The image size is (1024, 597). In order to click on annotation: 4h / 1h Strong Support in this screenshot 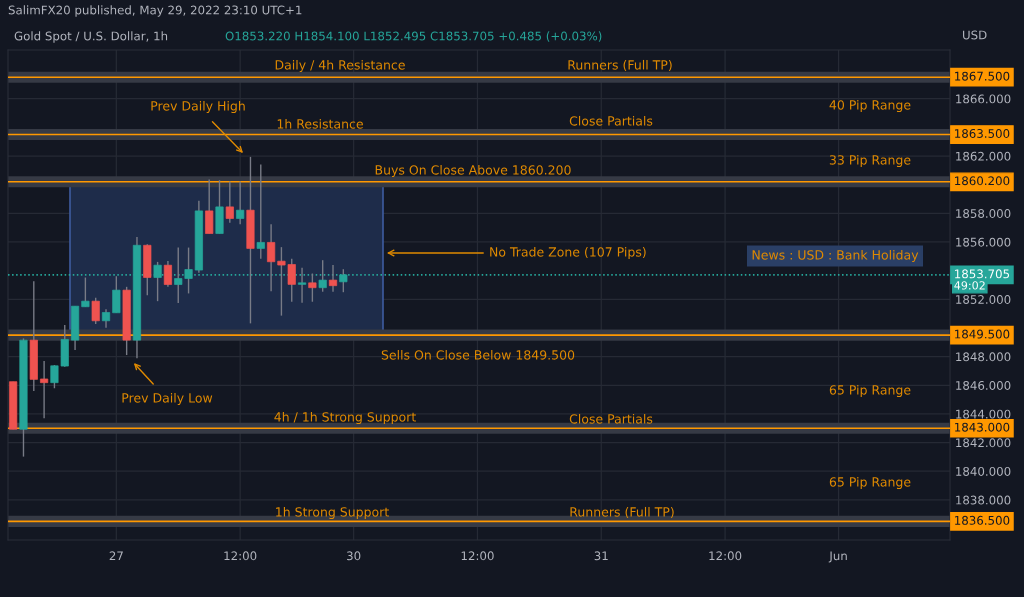, I will do `click(345, 418)`.